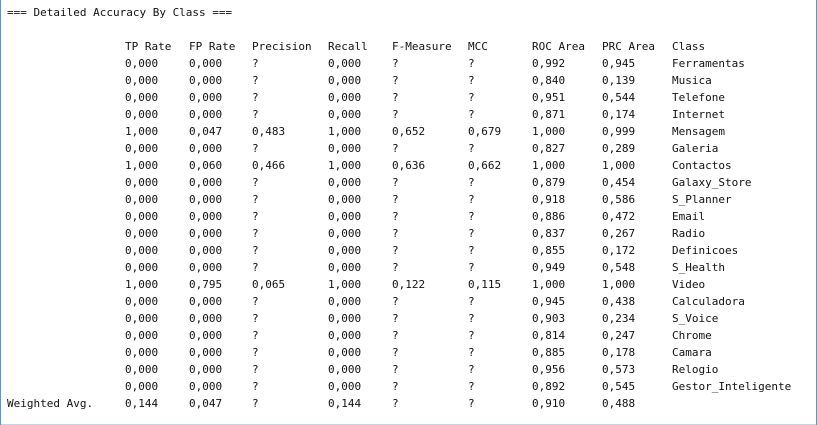  Describe the element at coordinates (702, 199) in the screenshot. I see `class-name: S_Planner` at that location.